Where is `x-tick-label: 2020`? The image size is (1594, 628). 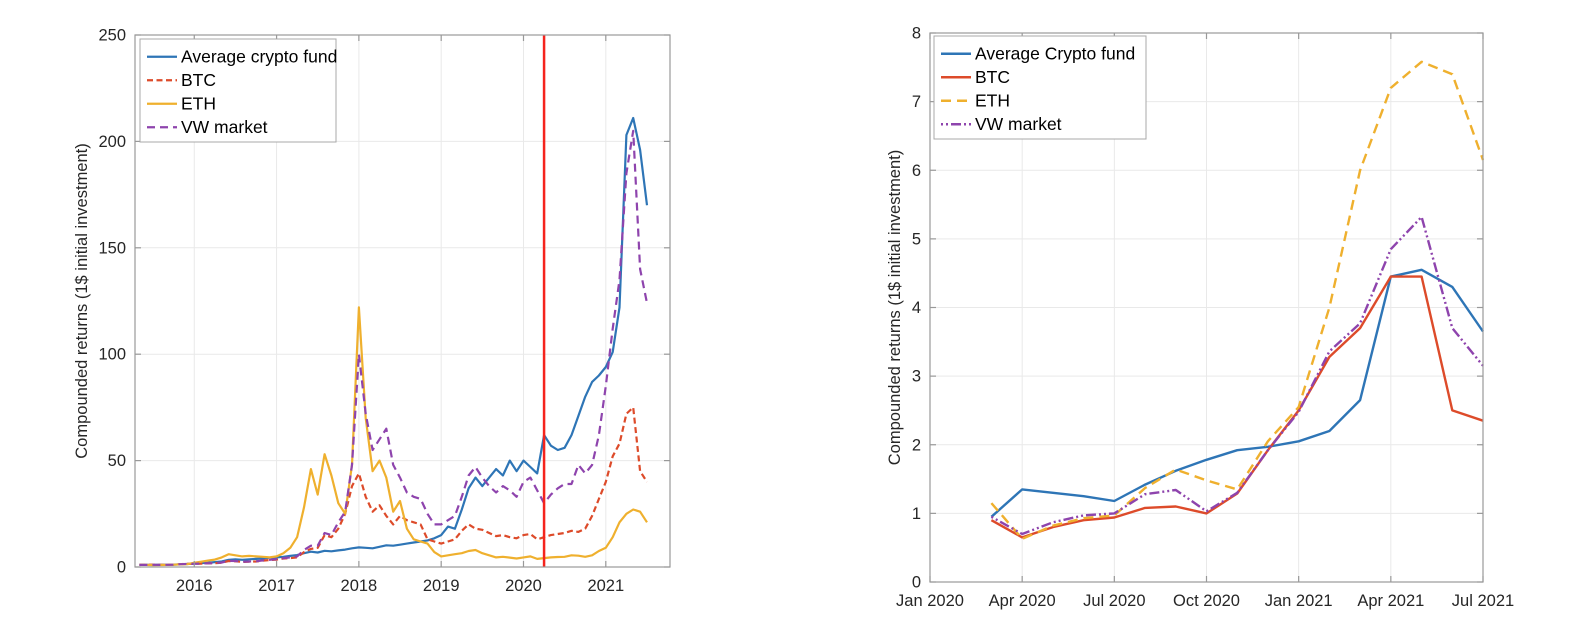
x-tick-label: 2020 is located at coordinates (523, 586).